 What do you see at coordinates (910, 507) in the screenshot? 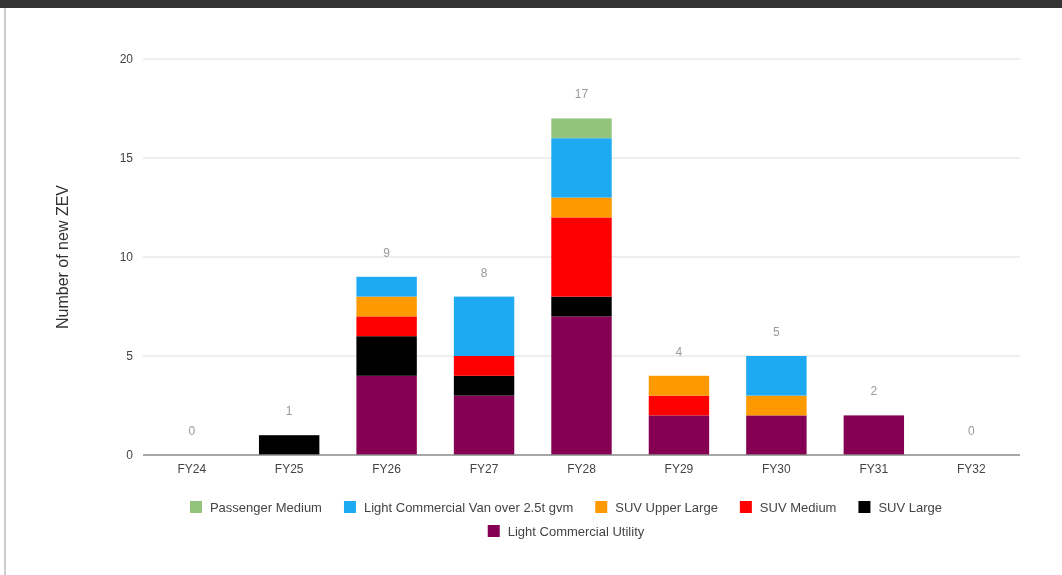
I see `legend-label: SUV Large` at bounding box center [910, 507].